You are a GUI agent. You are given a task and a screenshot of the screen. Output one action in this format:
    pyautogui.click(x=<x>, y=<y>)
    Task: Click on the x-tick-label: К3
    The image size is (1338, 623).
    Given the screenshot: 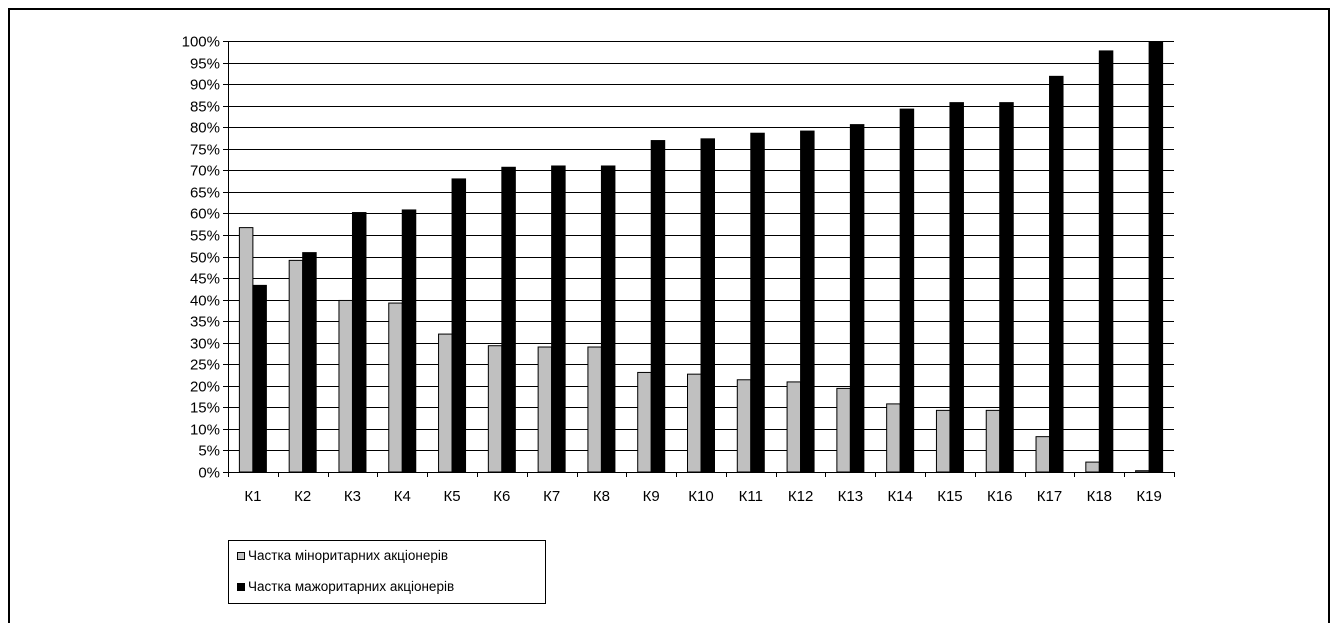 What is the action you would take?
    pyautogui.click(x=352, y=496)
    